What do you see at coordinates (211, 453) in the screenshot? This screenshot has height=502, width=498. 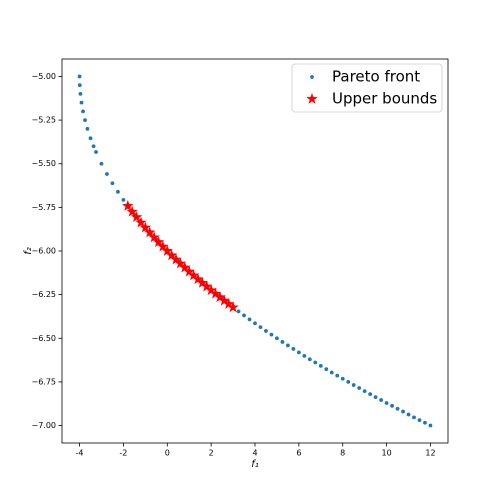 I see `x-tick-label: 2` at bounding box center [211, 453].